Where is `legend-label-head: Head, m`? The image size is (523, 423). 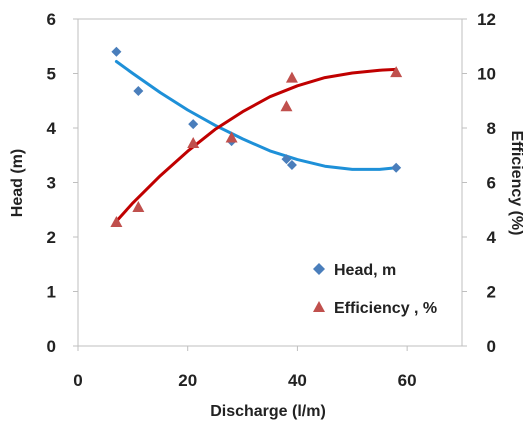
legend-label-head: Head, m is located at coordinates (365, 270).